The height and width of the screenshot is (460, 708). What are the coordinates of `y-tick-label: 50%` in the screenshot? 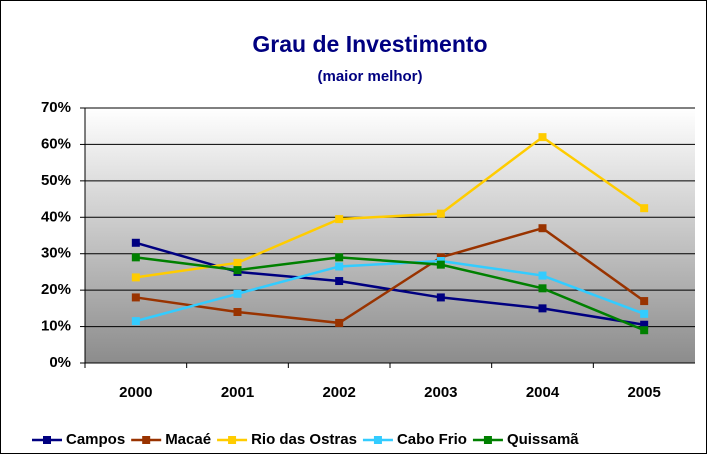 It's located at (56, 180).